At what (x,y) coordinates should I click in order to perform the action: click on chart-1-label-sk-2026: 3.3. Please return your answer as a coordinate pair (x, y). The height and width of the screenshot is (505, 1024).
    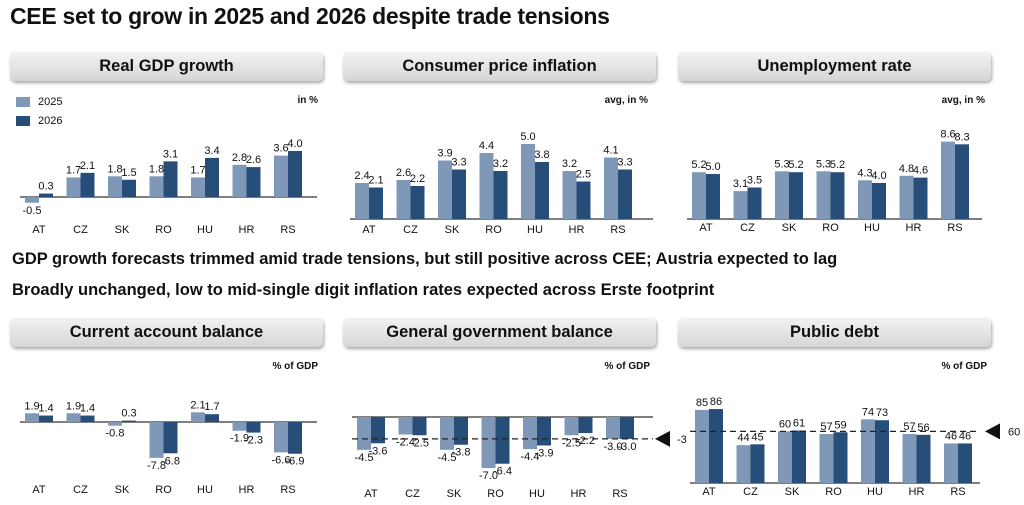
    Looking at the image, I should click on (458, 163).